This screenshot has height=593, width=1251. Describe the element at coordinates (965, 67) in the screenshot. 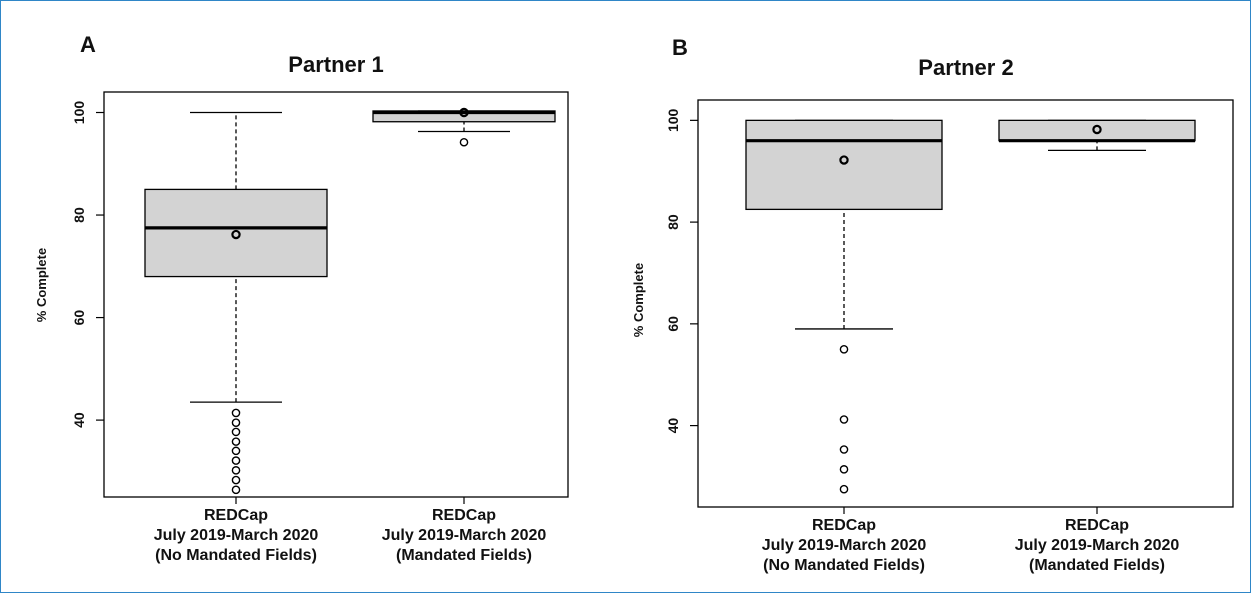

I see `panel-b-title: Partner 2` at that location.